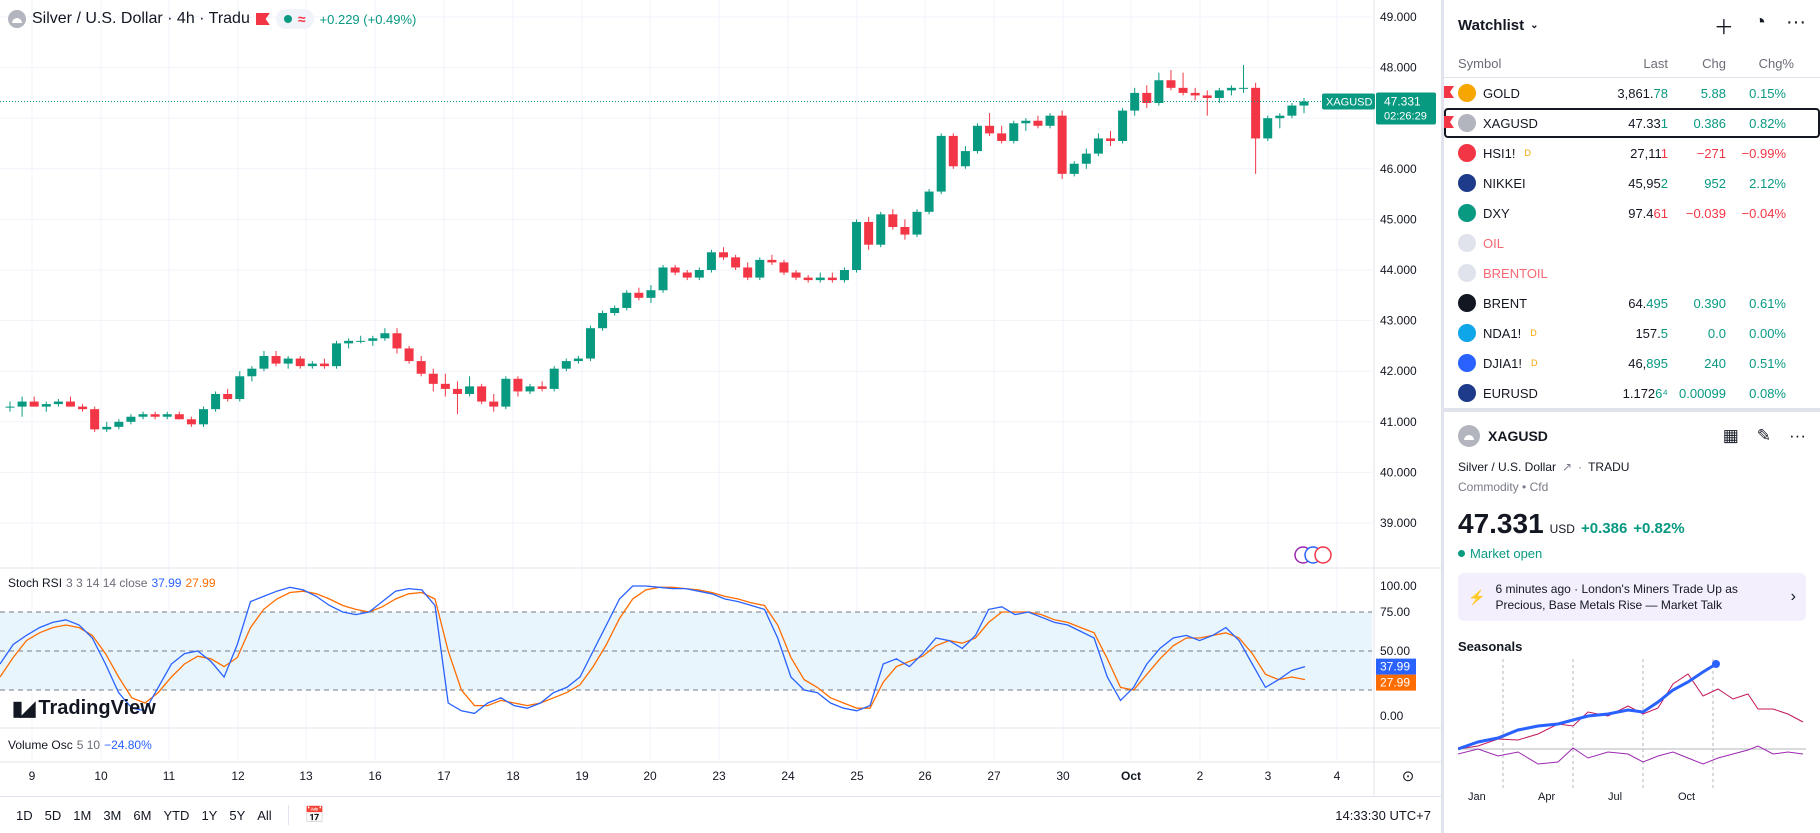 Image resolution: width=1820 pixels, height=833 pixels. I want to click on symbol-name: EURUSD, so click(1510, 393).